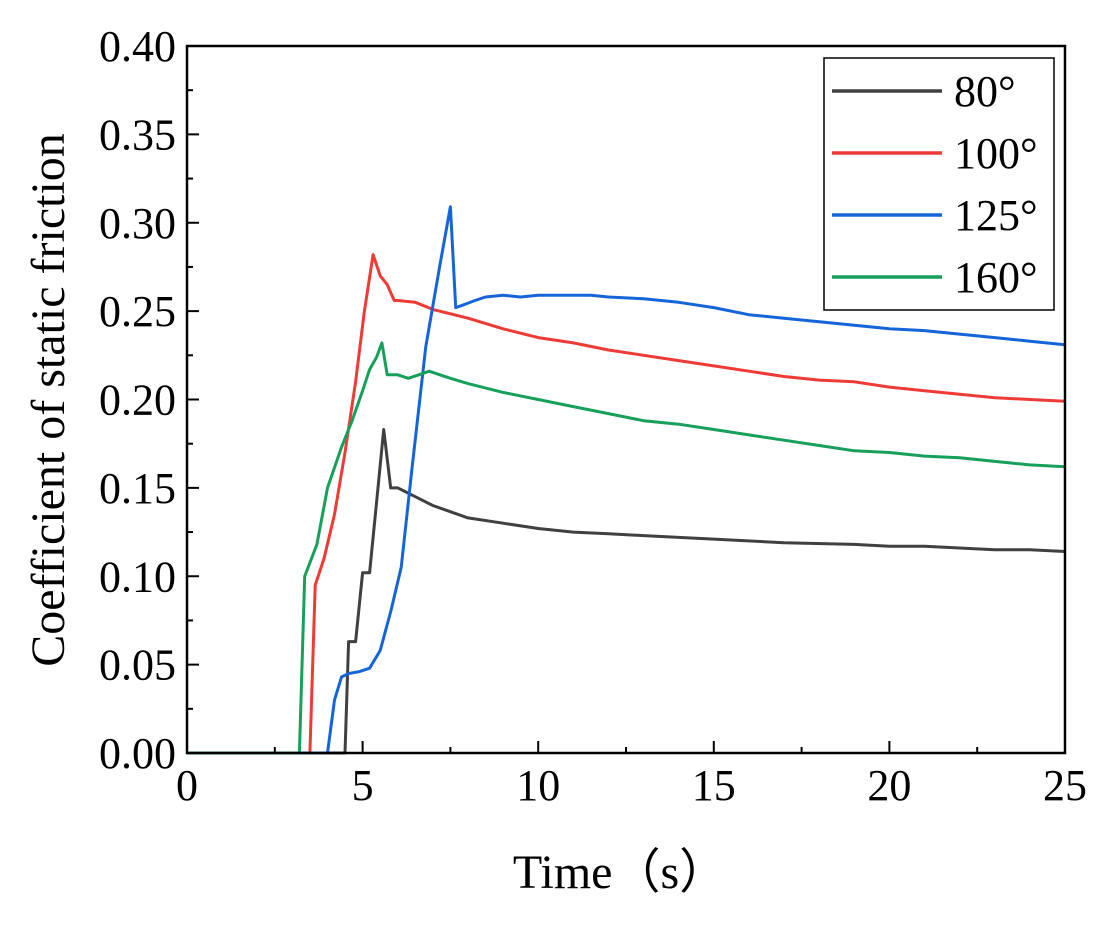 This screenshot has width=1106, height=926. Describe the element at coordinates (137, 488) in the screenshot. I see `y-tick-label: 0.15` at that location.